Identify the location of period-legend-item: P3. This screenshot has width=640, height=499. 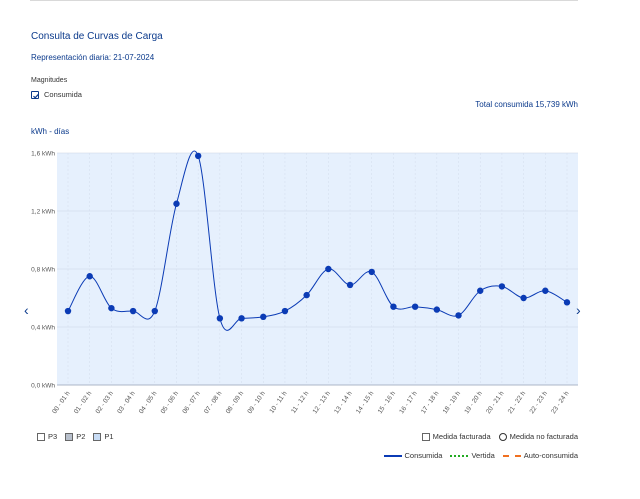
(47, 436).